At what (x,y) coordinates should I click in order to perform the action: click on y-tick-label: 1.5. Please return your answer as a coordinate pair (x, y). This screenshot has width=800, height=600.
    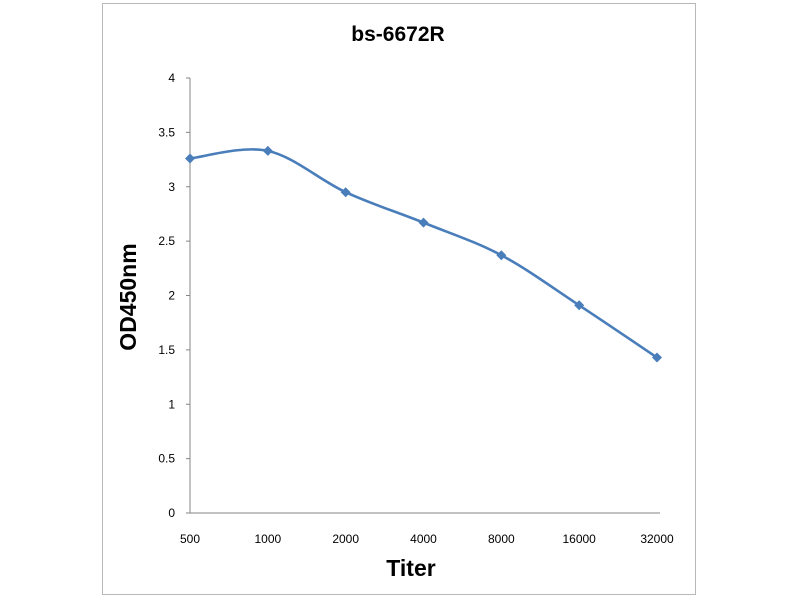
    Looking at the image, I should click on (166, 350).